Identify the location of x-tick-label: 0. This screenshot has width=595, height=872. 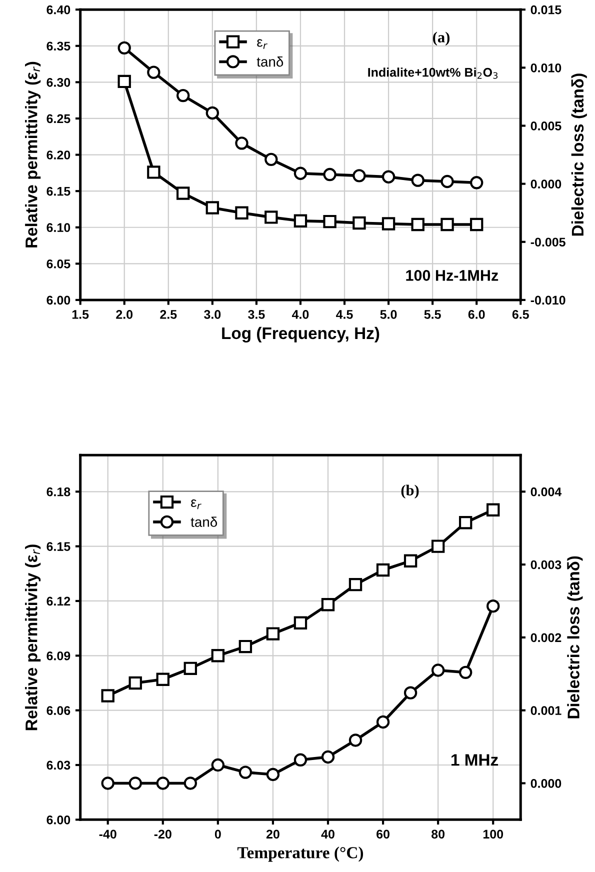
(217, 834).